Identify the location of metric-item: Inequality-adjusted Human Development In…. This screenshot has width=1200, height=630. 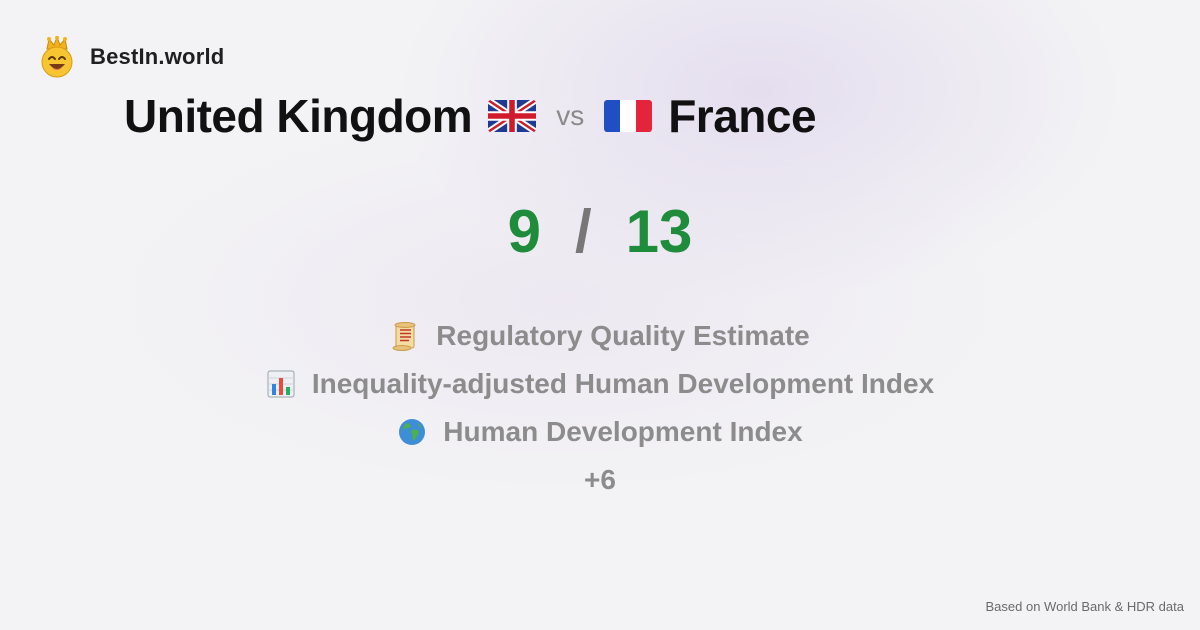
(600, 384).